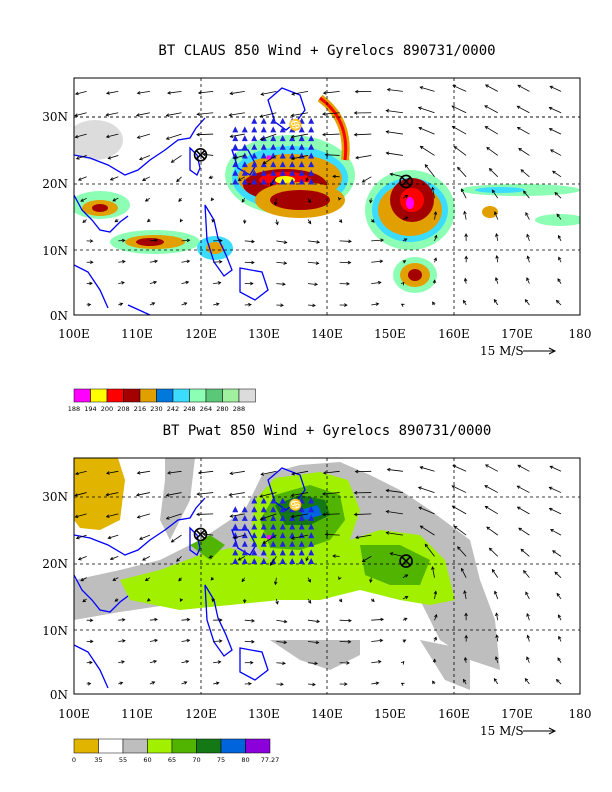  What do you see at coordinates (270, 760) in the screenshot?
I see `colorbar-label: 77.27` at bounding box center [270, 760].